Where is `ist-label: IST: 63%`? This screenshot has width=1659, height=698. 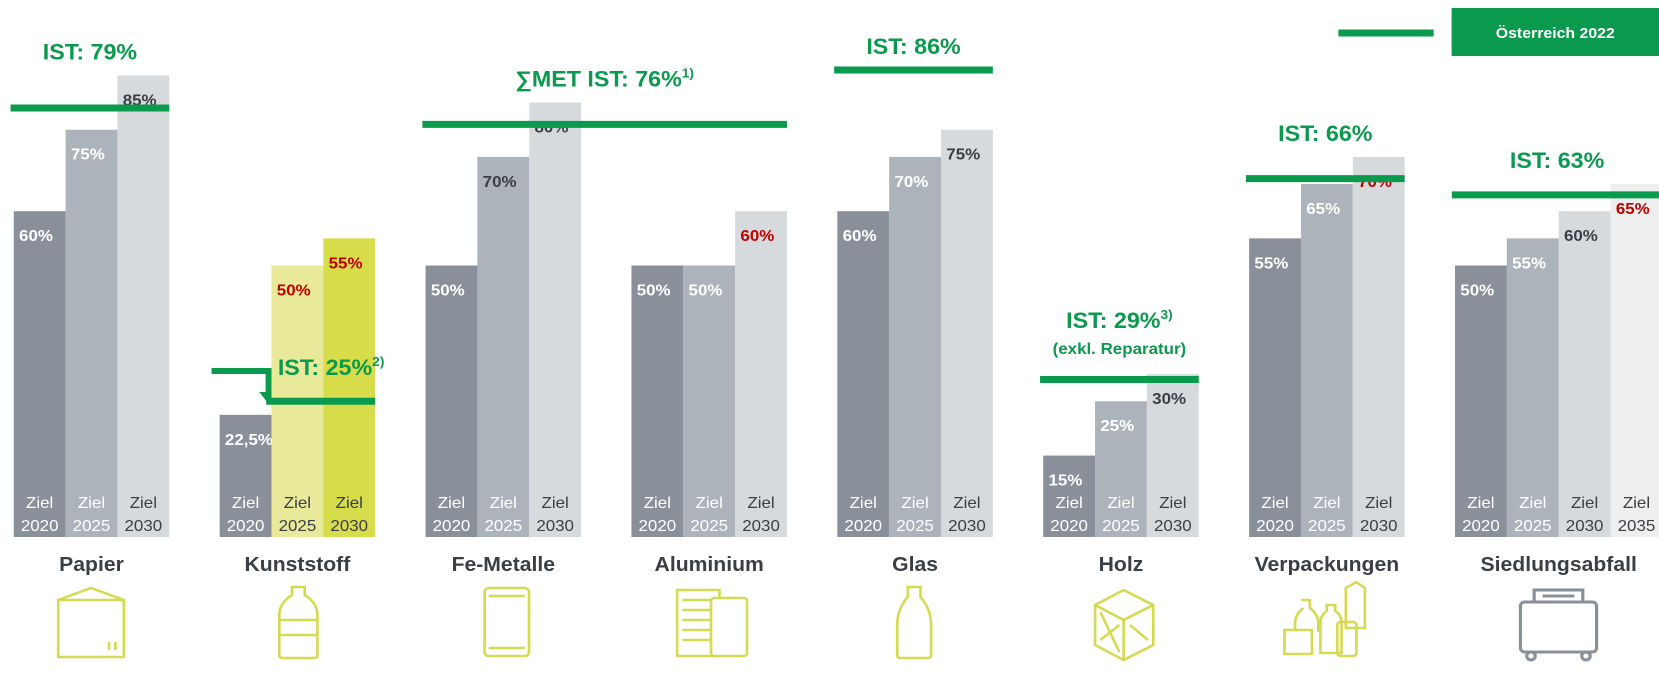 ist-label: IST: 63% is located at coordinates (1557, 161).